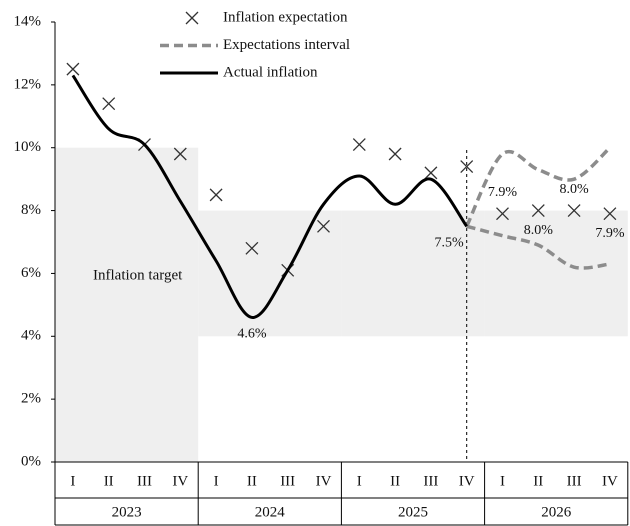 This screenshot has height=526, width=630. I want to click on year-label: 2025, so click(413, 512).